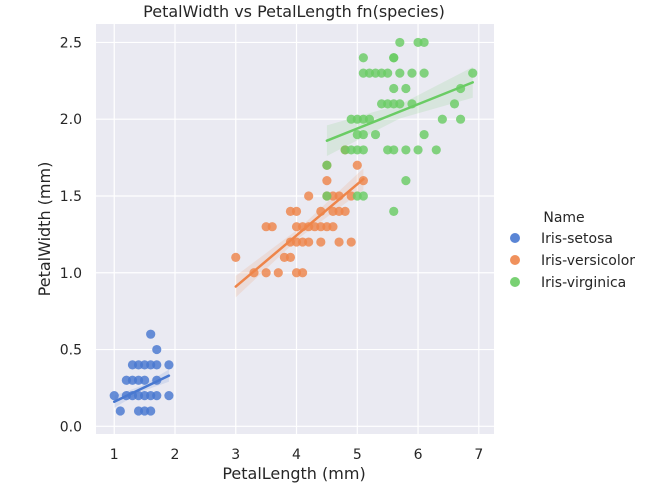  I want to click on legend-label: Iris-setosa, so click(577, 239).